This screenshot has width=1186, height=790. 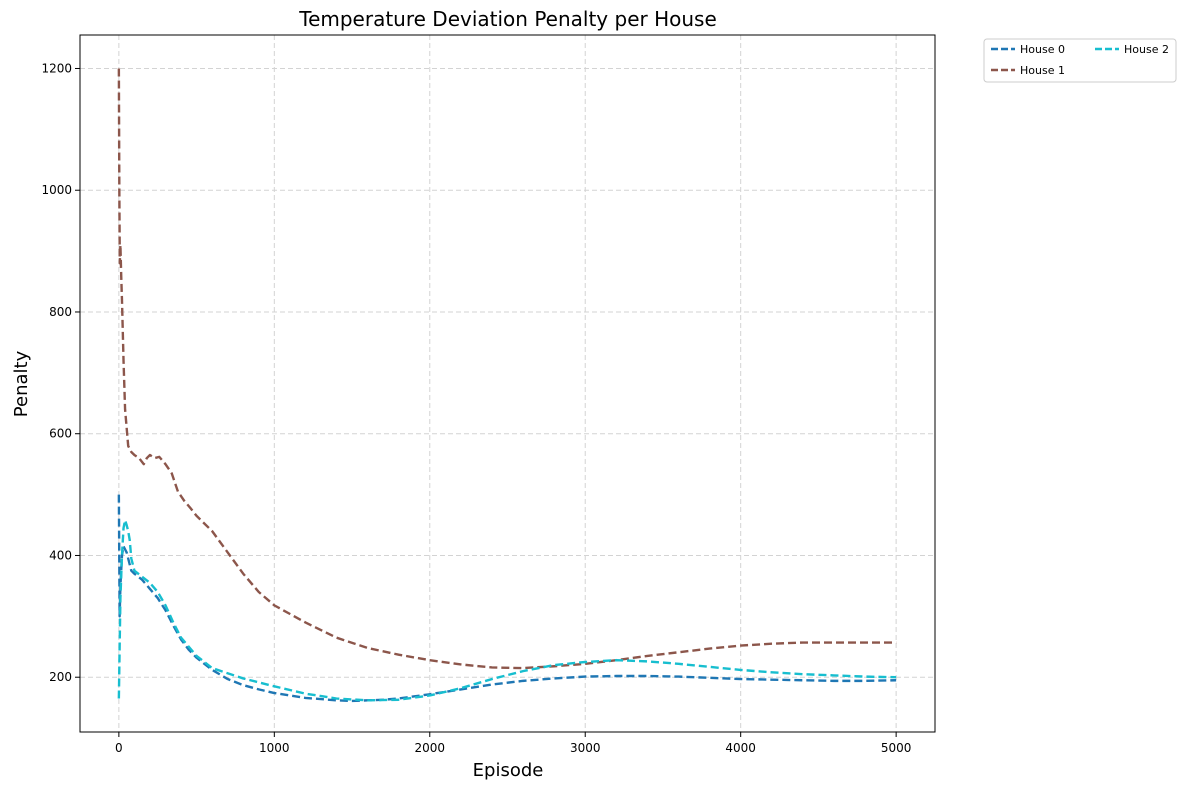 I want to click on x-tick-label: 4000, so click(x=740, y=748).